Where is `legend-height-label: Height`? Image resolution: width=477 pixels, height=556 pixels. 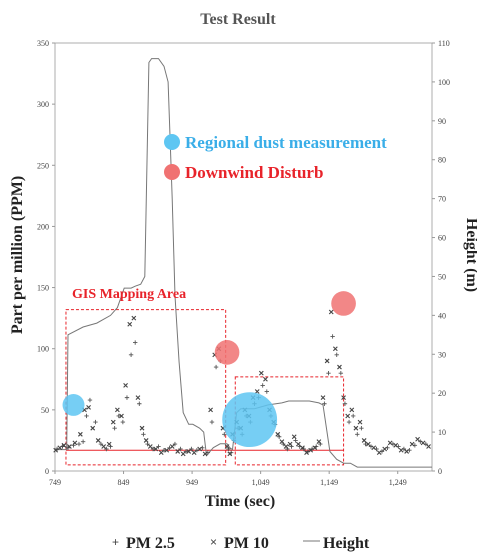
legend-height-label: Height is located at coordinates (346, 543).